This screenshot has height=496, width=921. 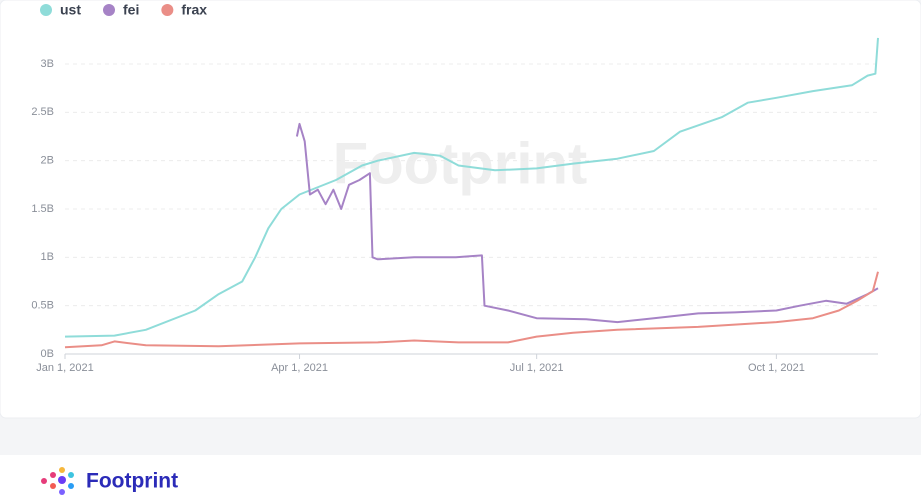 What do you see at coordinates (70, 10) in the screenshot?
I see `legend-label: ust` at bounding box center [70, 10].